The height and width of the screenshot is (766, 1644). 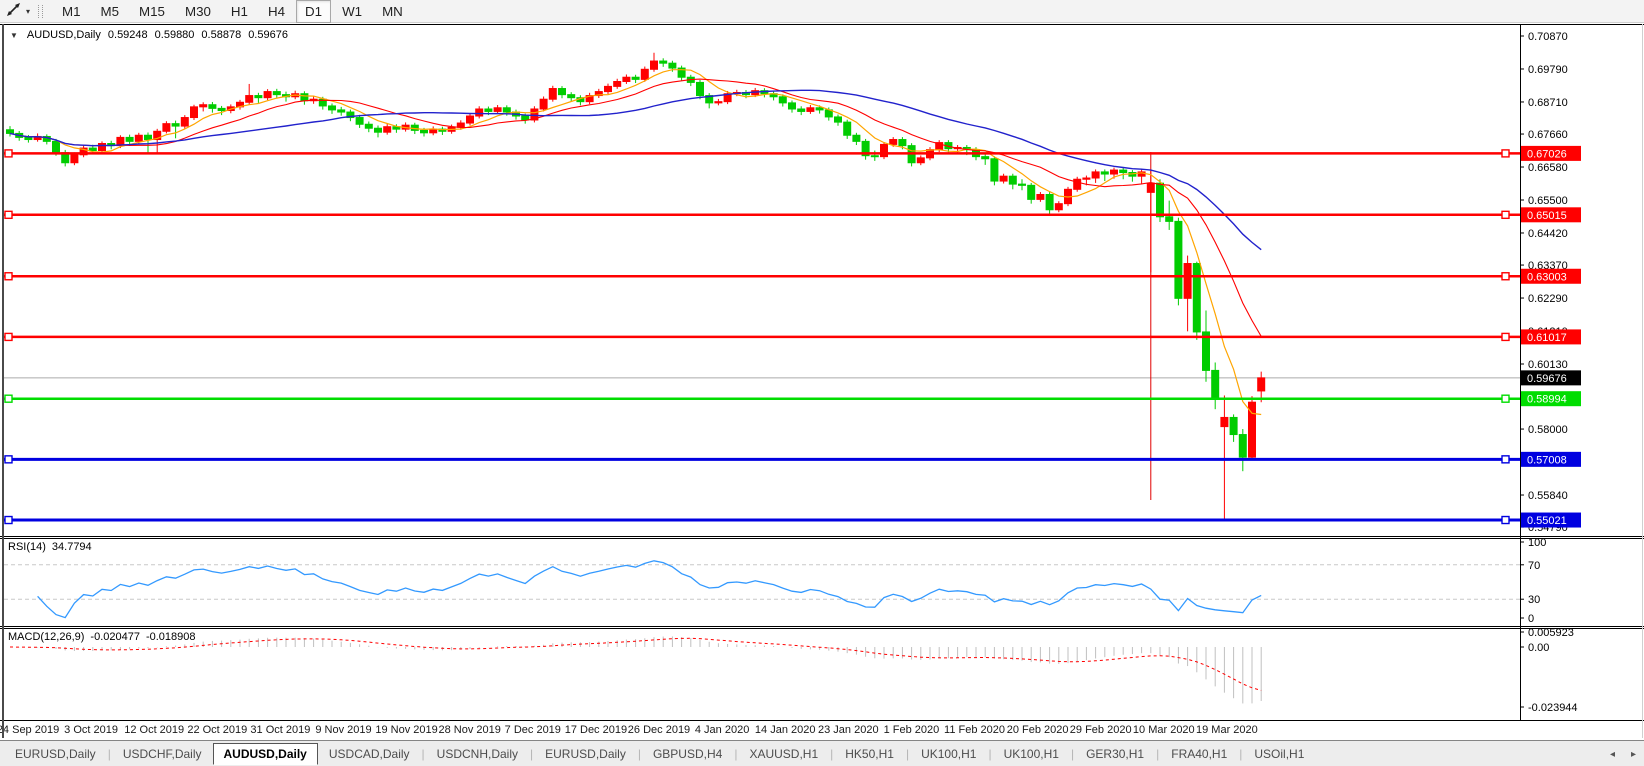 I want to click on timeframe-button-H4: H4, so click(x=276, y=11).